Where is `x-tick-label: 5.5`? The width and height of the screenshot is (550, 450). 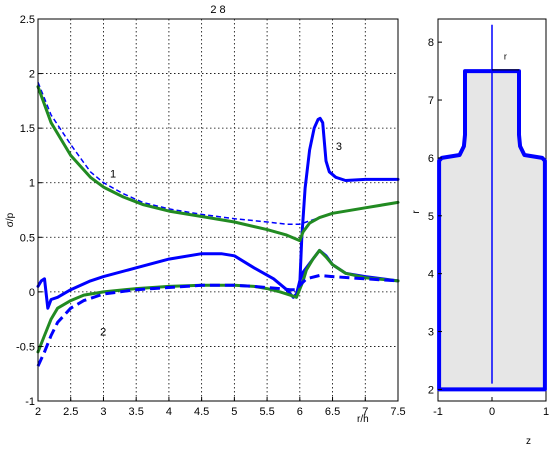
x-tick-label: 5.5 is located at coordinates (266, 412).